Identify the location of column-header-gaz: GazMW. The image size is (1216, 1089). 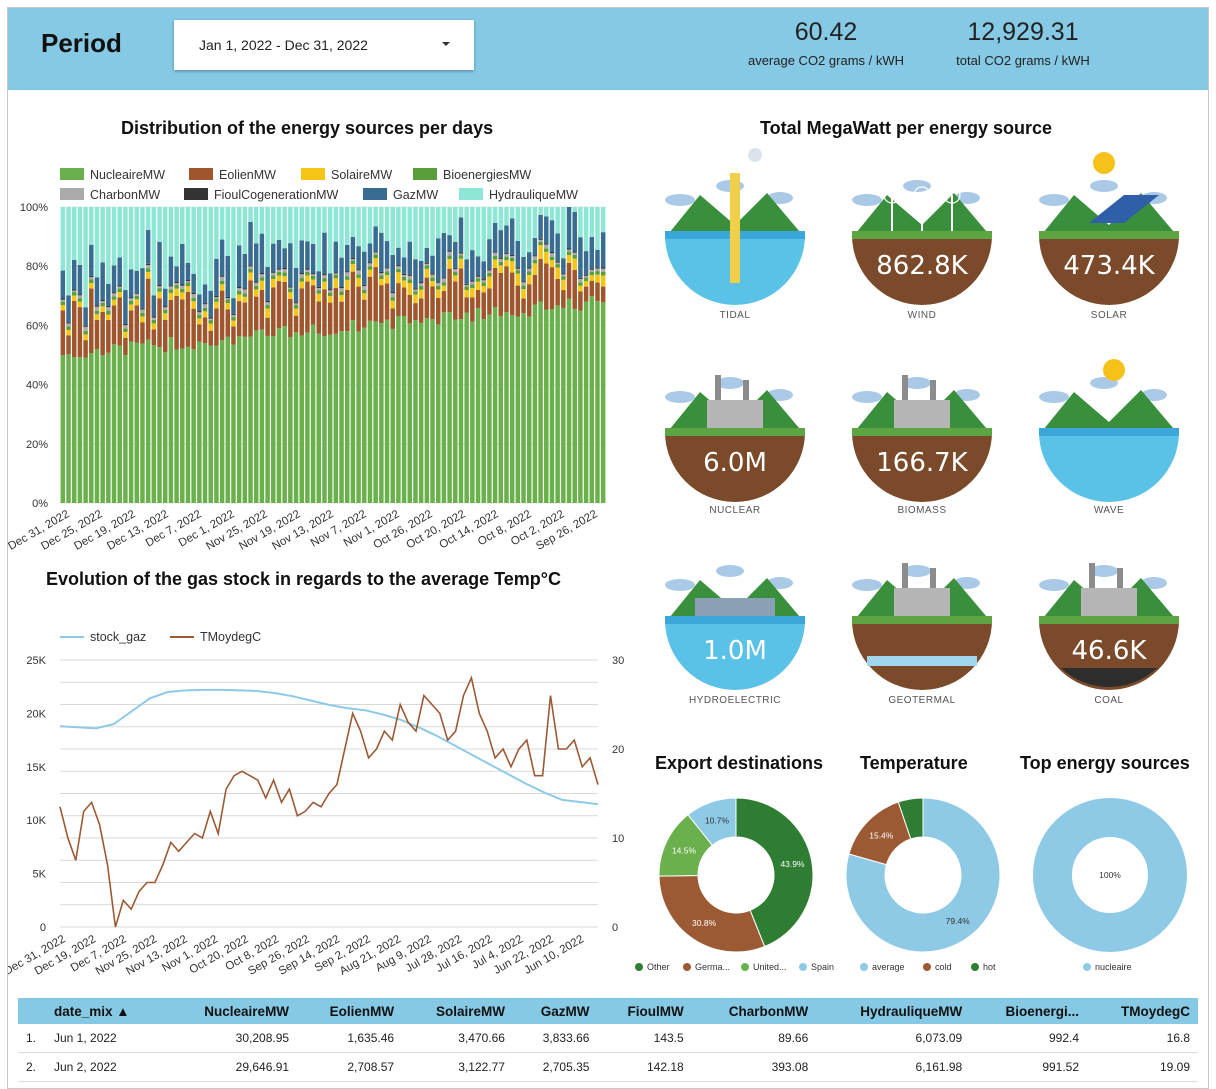
(555, 1011).